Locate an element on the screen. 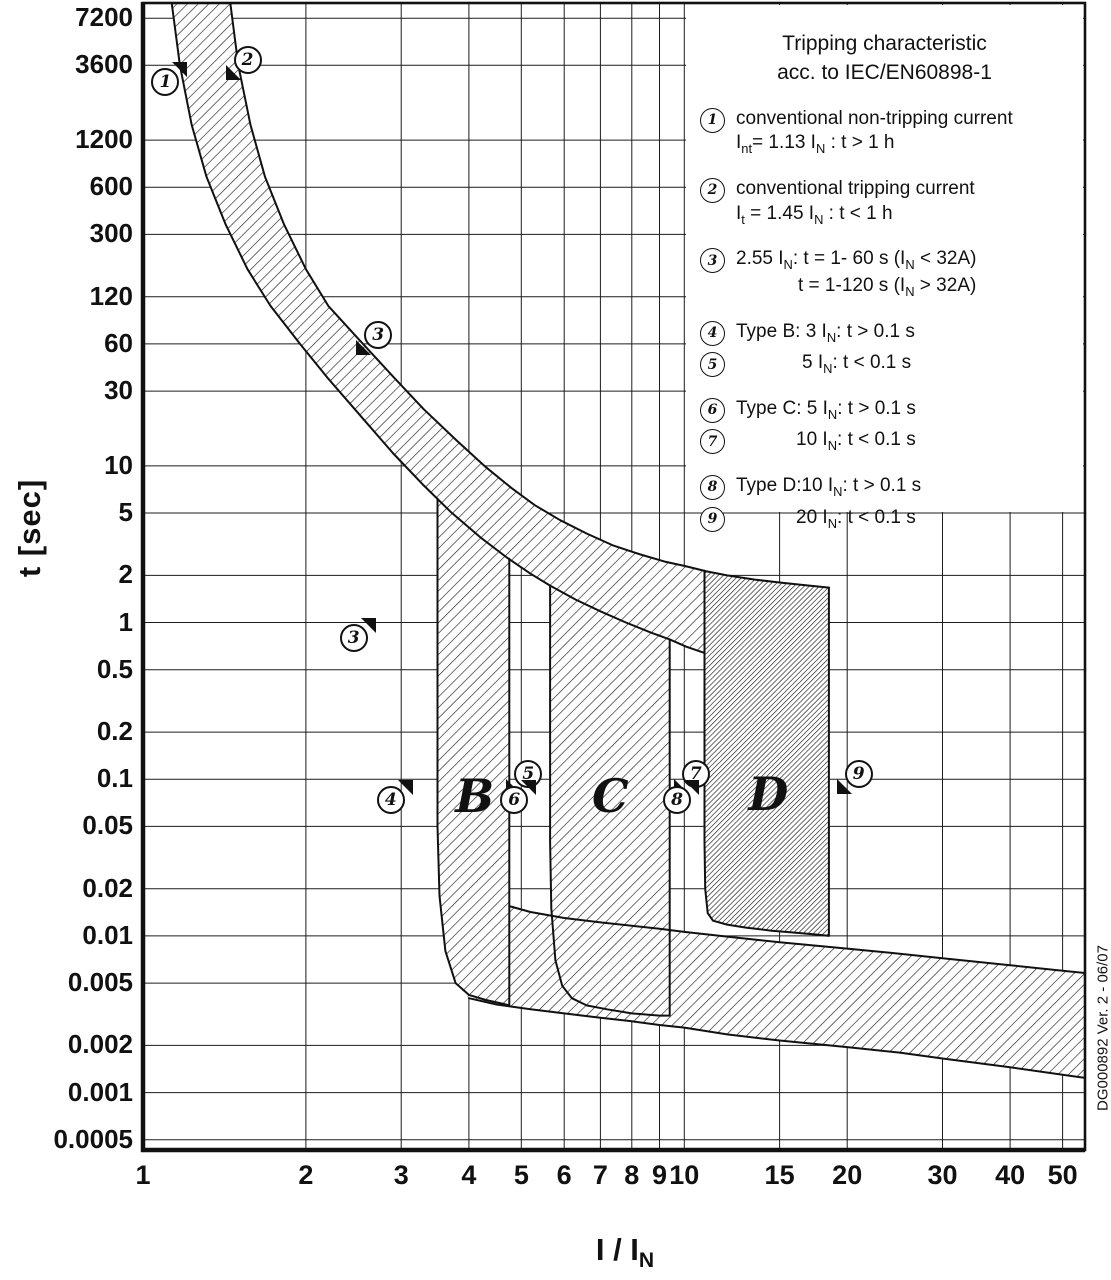 The width and height of the screenshot is (1111, 1280). legend-item-text: Type D:10 IN: t > 0.1 s is located at coordinates (909, 487).